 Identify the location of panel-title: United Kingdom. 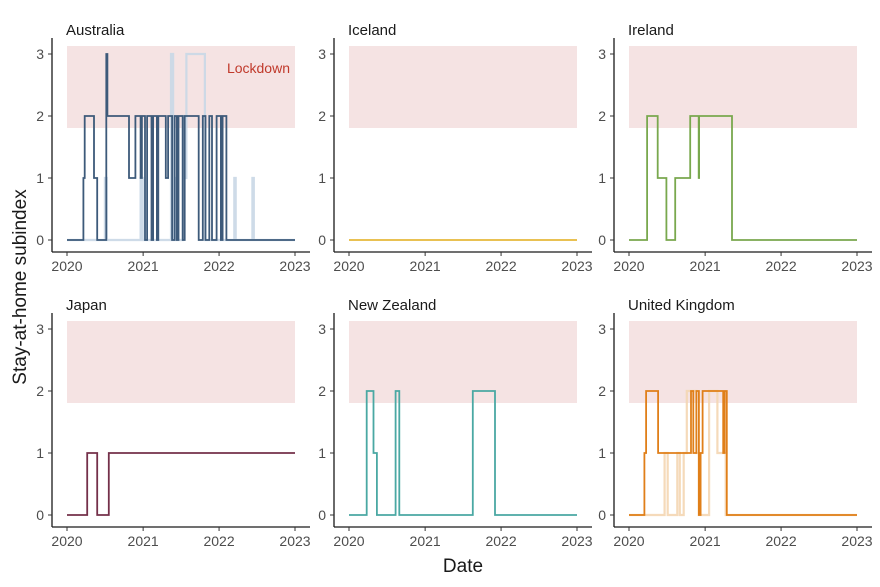
(681, 305).